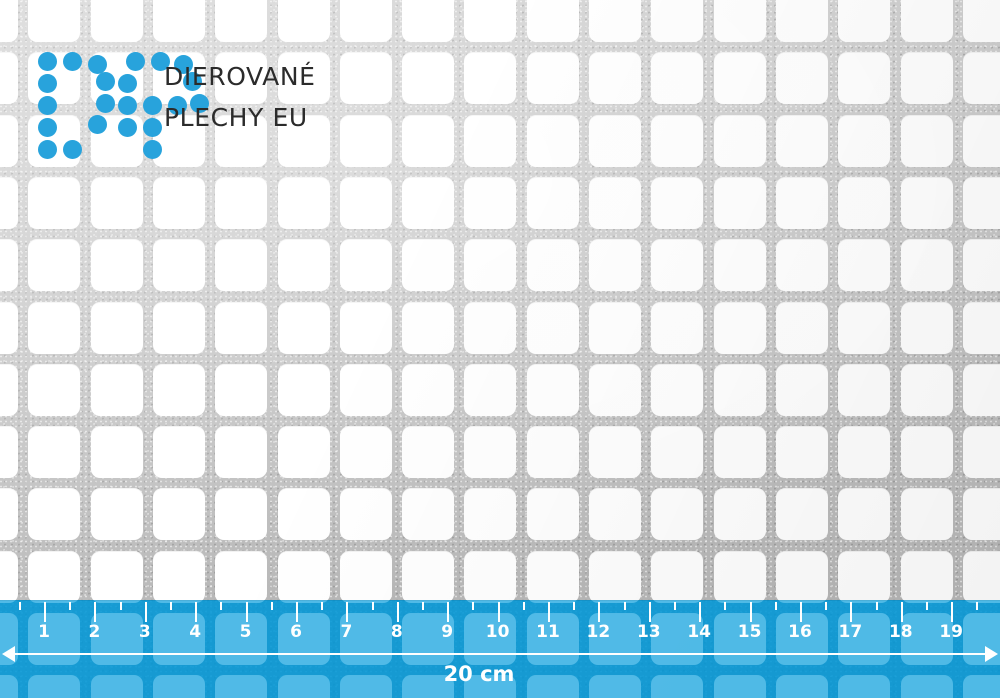  What do you see at coordinates (648, 632) in the screenshot?
I see `ruler-tick-label: 13` at bounding box center [648, 632].